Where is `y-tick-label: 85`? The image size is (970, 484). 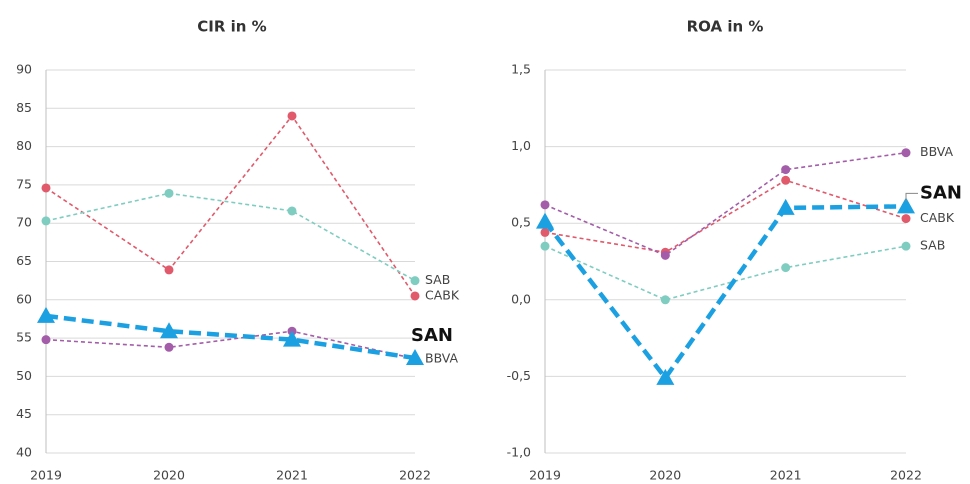
y-tick-label: 85 is located at coordinates (24, 107).